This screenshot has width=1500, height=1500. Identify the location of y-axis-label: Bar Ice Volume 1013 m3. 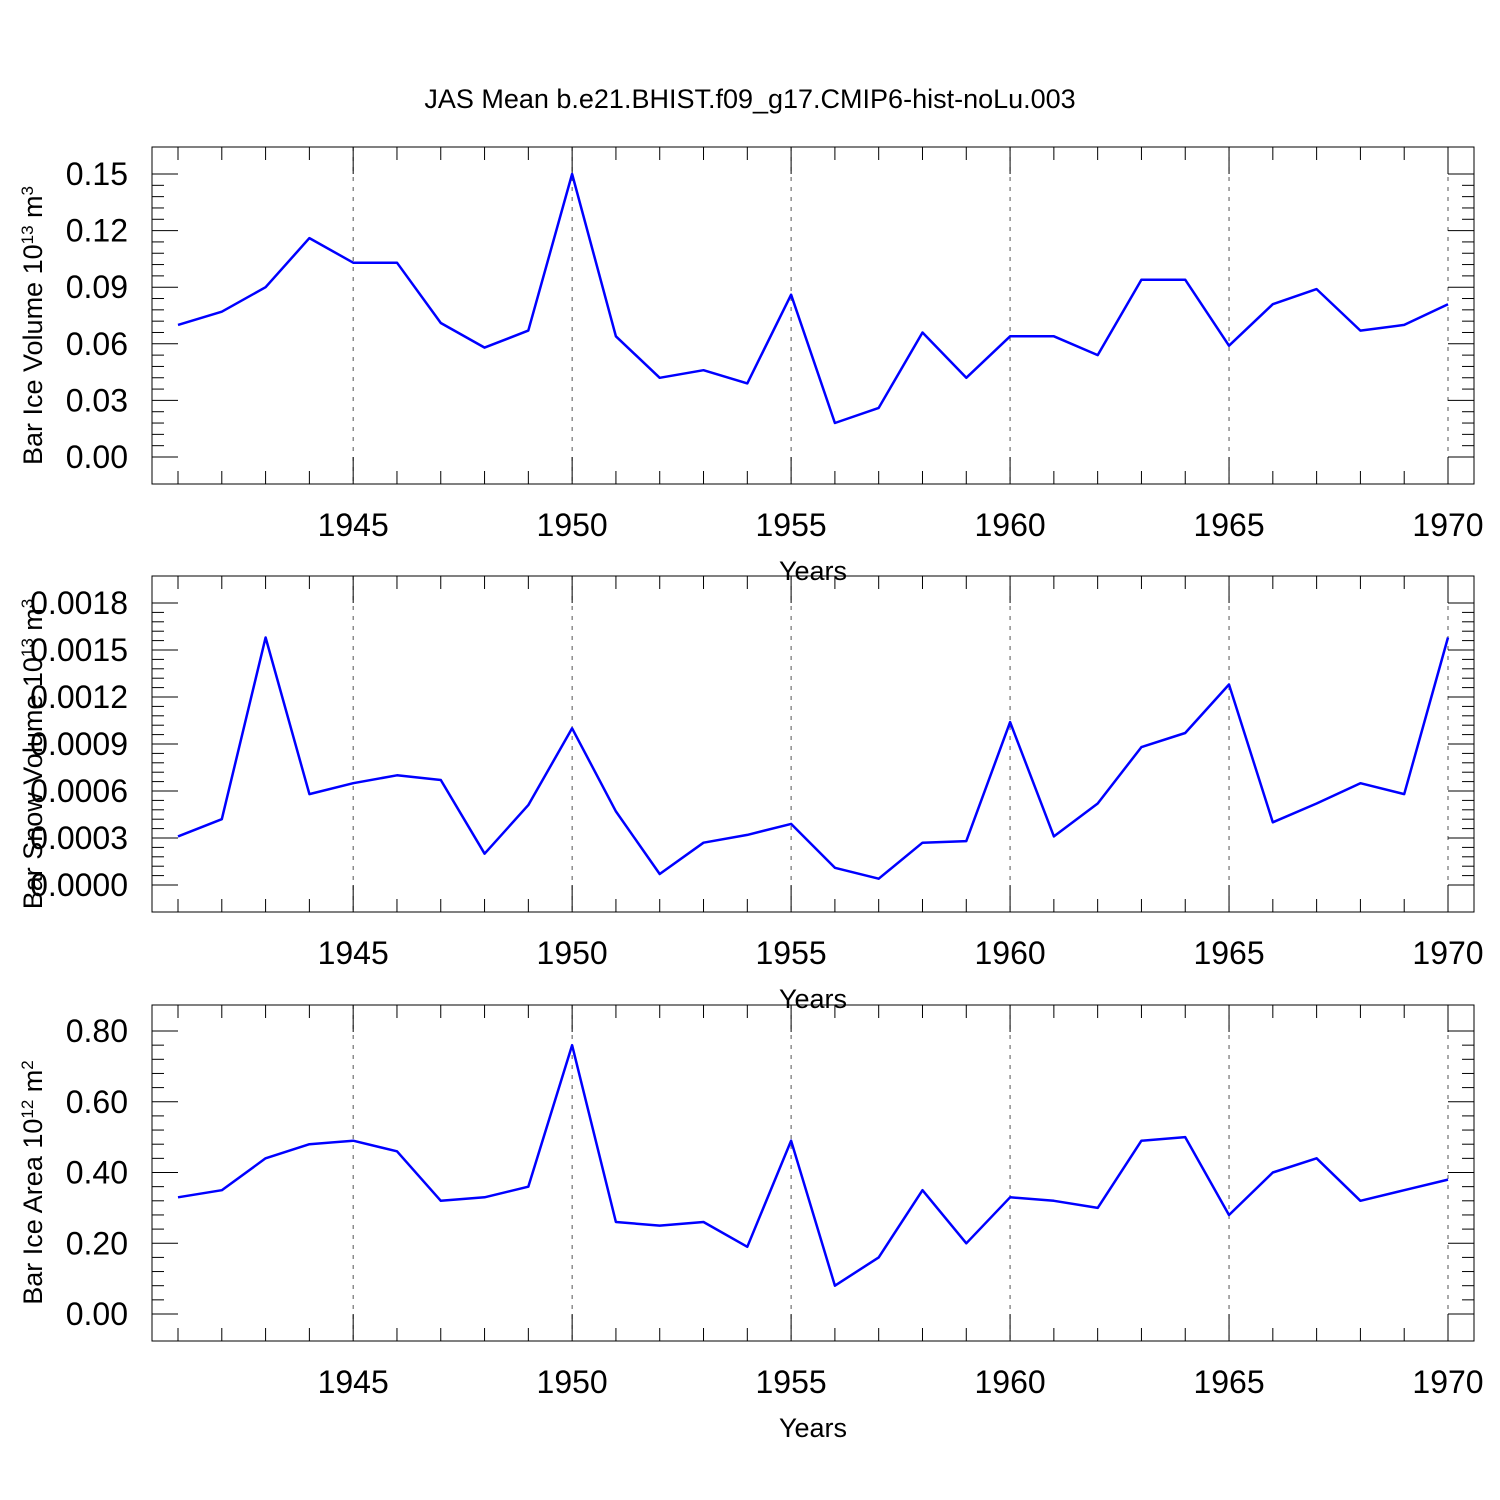
(33, 325).